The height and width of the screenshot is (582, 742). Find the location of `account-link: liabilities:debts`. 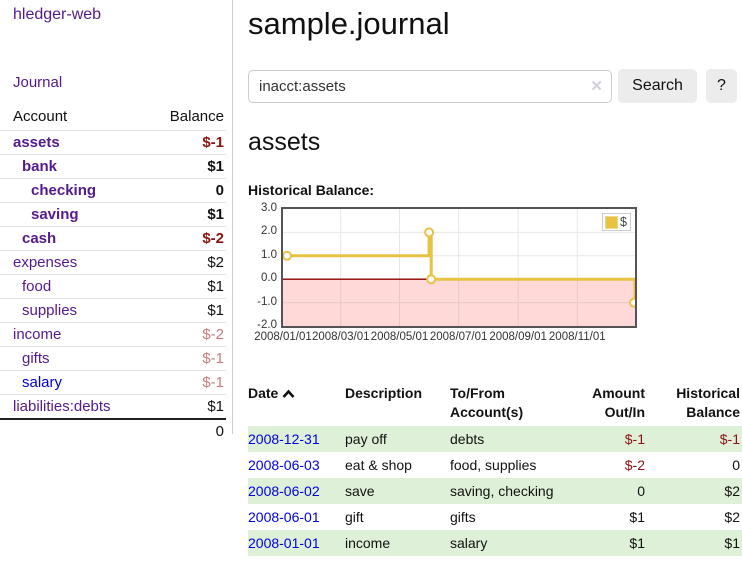

account-link: liabilities:debts is located at coordinates (62, 406).